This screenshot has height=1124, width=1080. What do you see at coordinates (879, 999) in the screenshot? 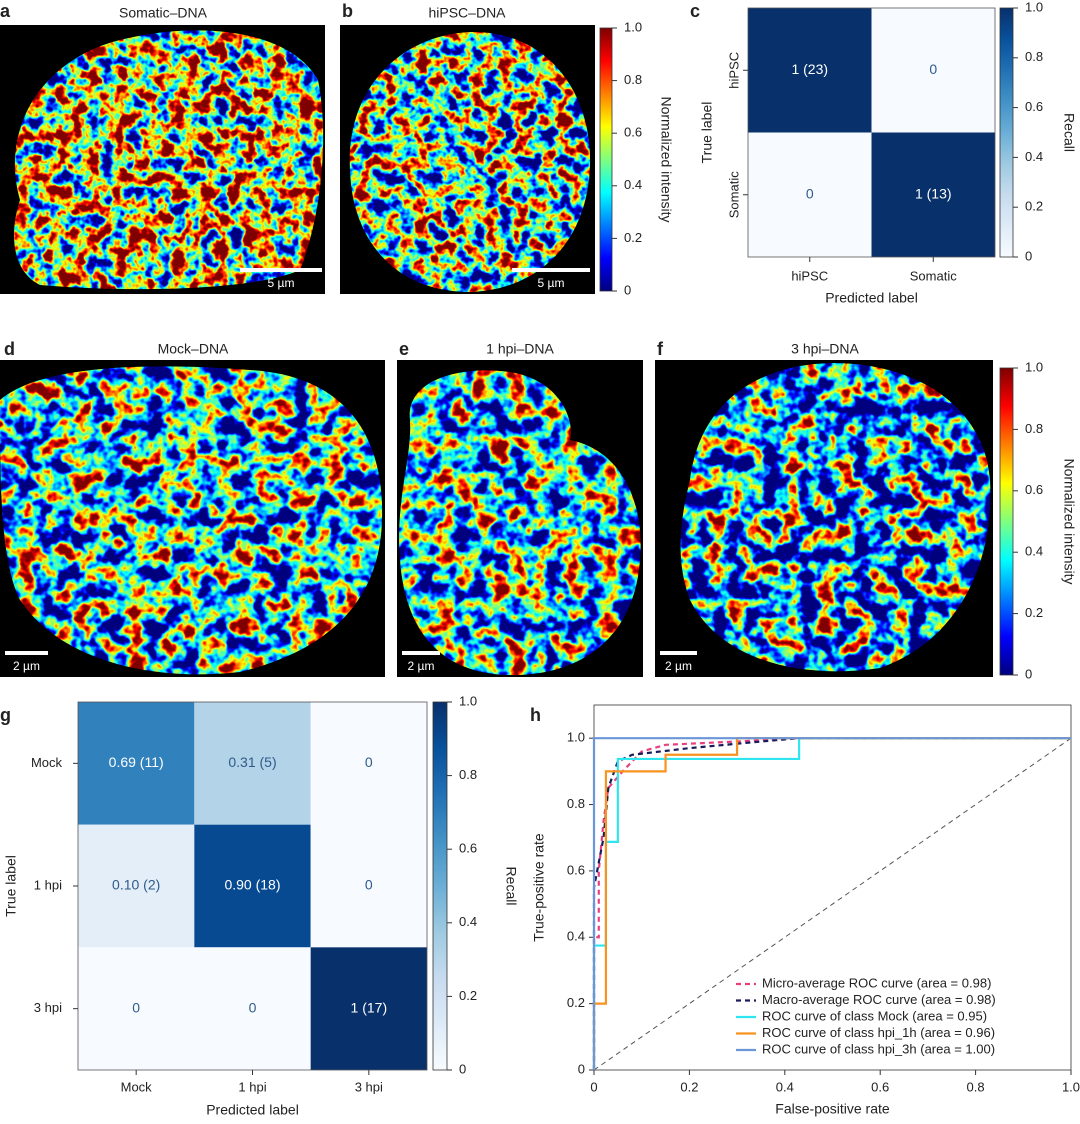
I see `legend-label: Macro-average ROC curve (area = 0.98)` at bounding box center [879, 999].